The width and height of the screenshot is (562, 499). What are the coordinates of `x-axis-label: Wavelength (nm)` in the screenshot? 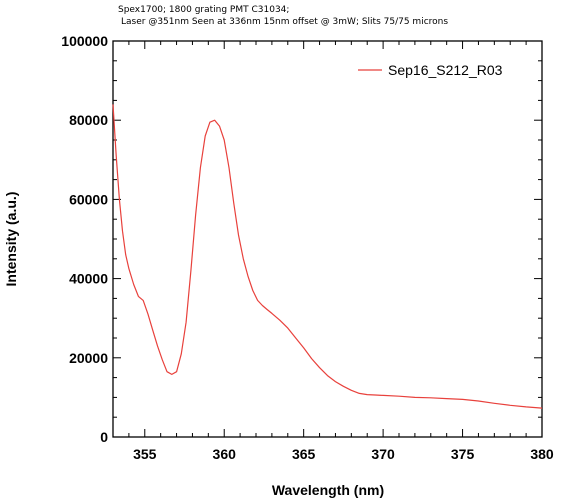 It's located at (328, 490).